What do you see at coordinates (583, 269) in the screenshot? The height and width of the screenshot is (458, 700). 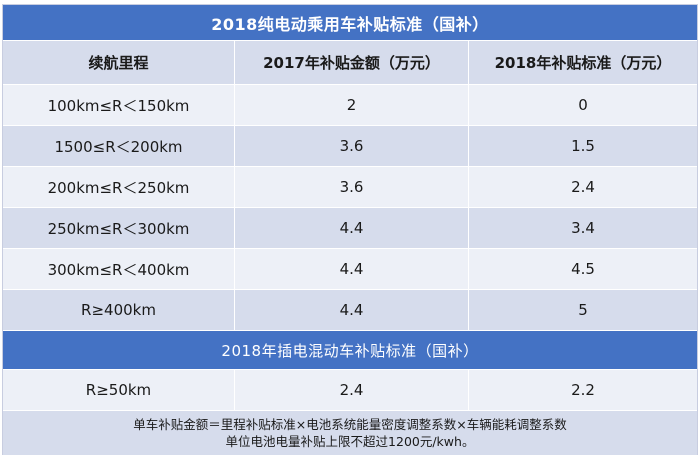 I see `subsidy-2018-cell: 4.5` at bounding box center [583, 269].